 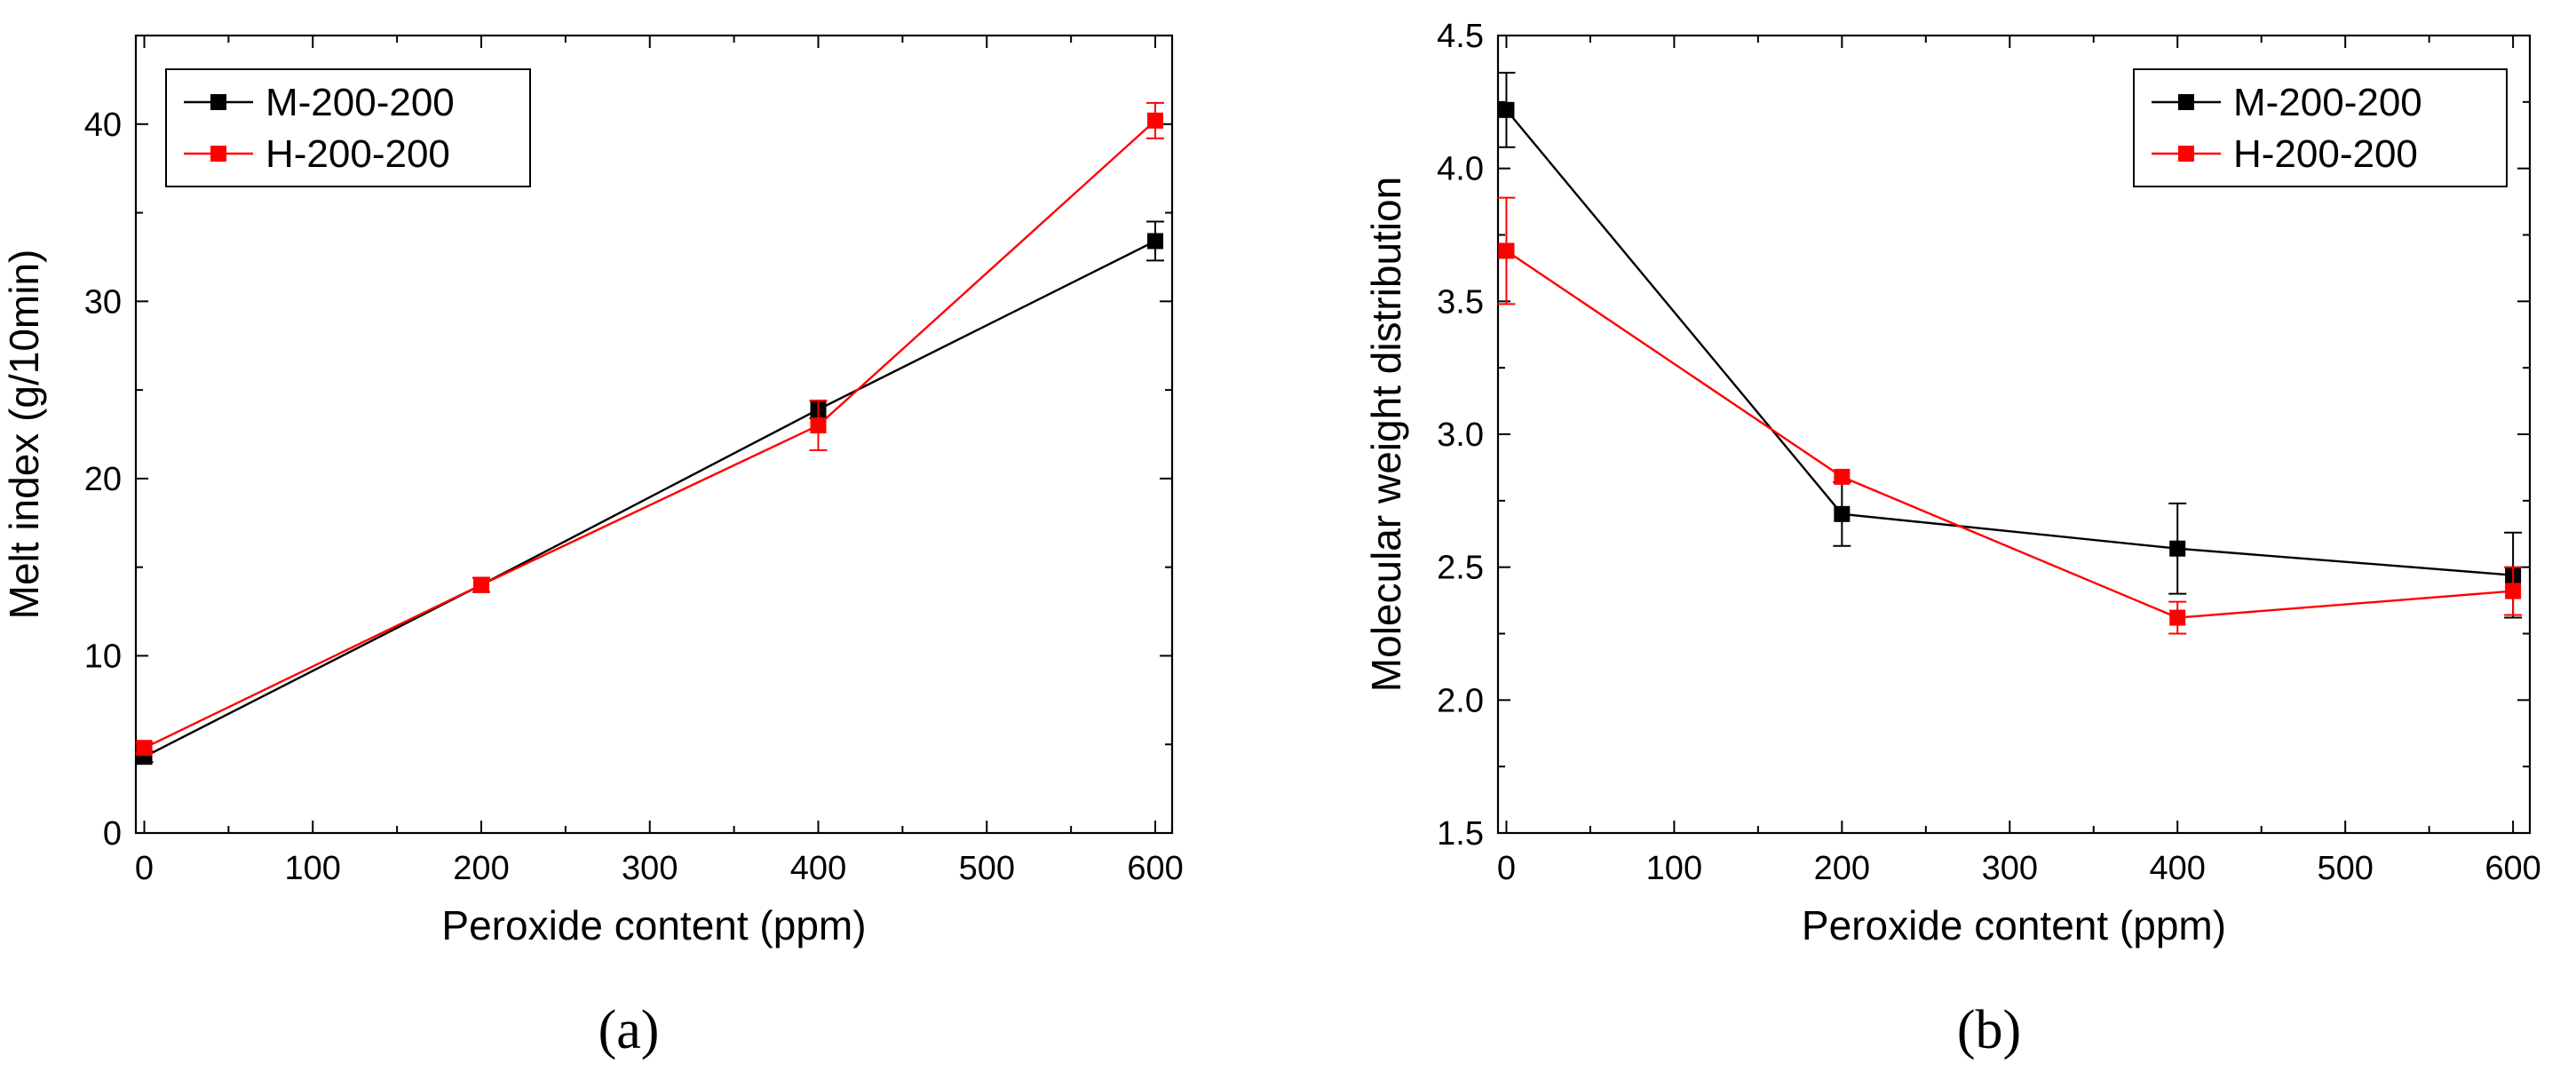 I want to click on y-tick-label: 0, so click(x=113, y=834).